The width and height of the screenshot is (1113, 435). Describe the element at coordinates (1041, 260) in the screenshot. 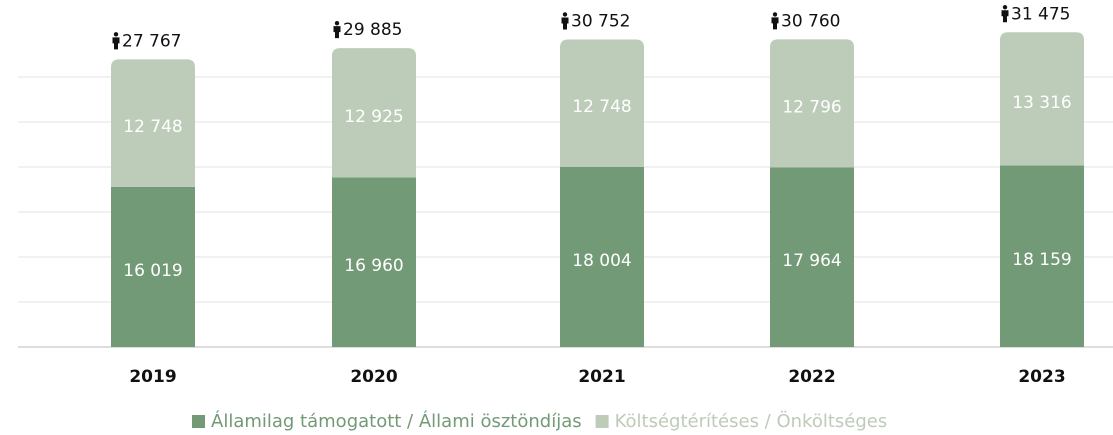

I see `value-label: 18 159` at that location.